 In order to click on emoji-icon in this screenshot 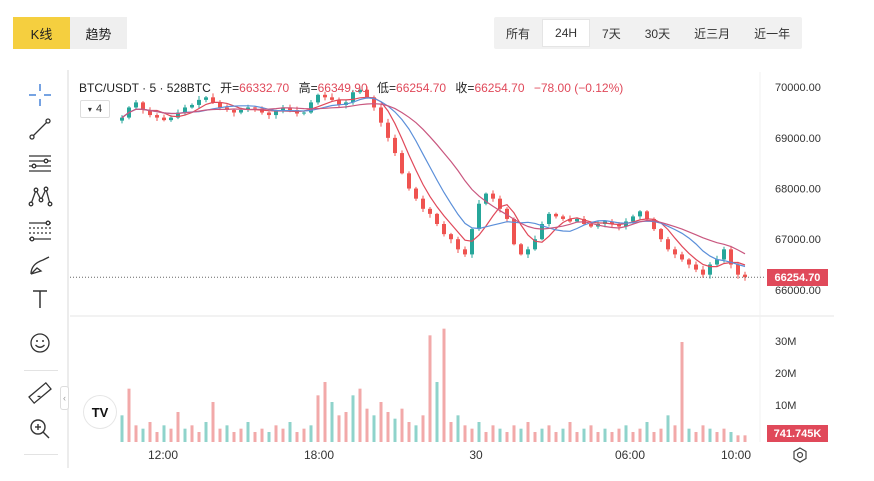, I will do `click(40, 343)`.